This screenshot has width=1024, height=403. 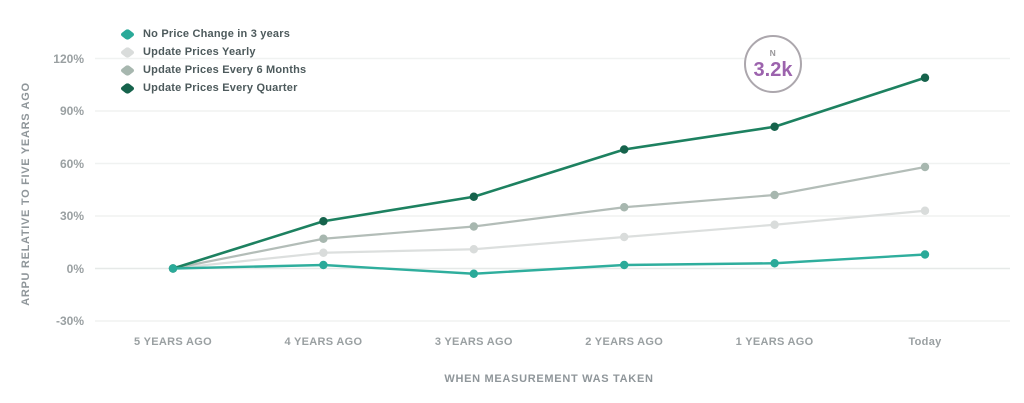 What do you see at coordinates (773, 53) in the screenshot?
I see `badge-n-label: N` at bounding box center [773, 53].